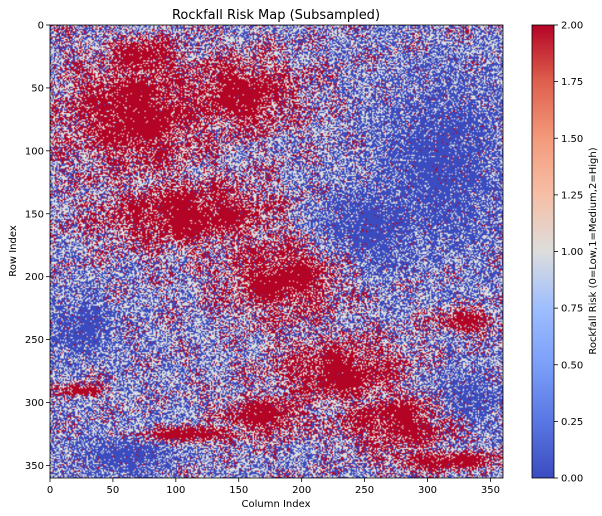  What do you see at coordinates (37, 246) in the screenshot?
I see `y-axis: 0 50 100 150 200 250 300 350` at bounding box center [37, 246].